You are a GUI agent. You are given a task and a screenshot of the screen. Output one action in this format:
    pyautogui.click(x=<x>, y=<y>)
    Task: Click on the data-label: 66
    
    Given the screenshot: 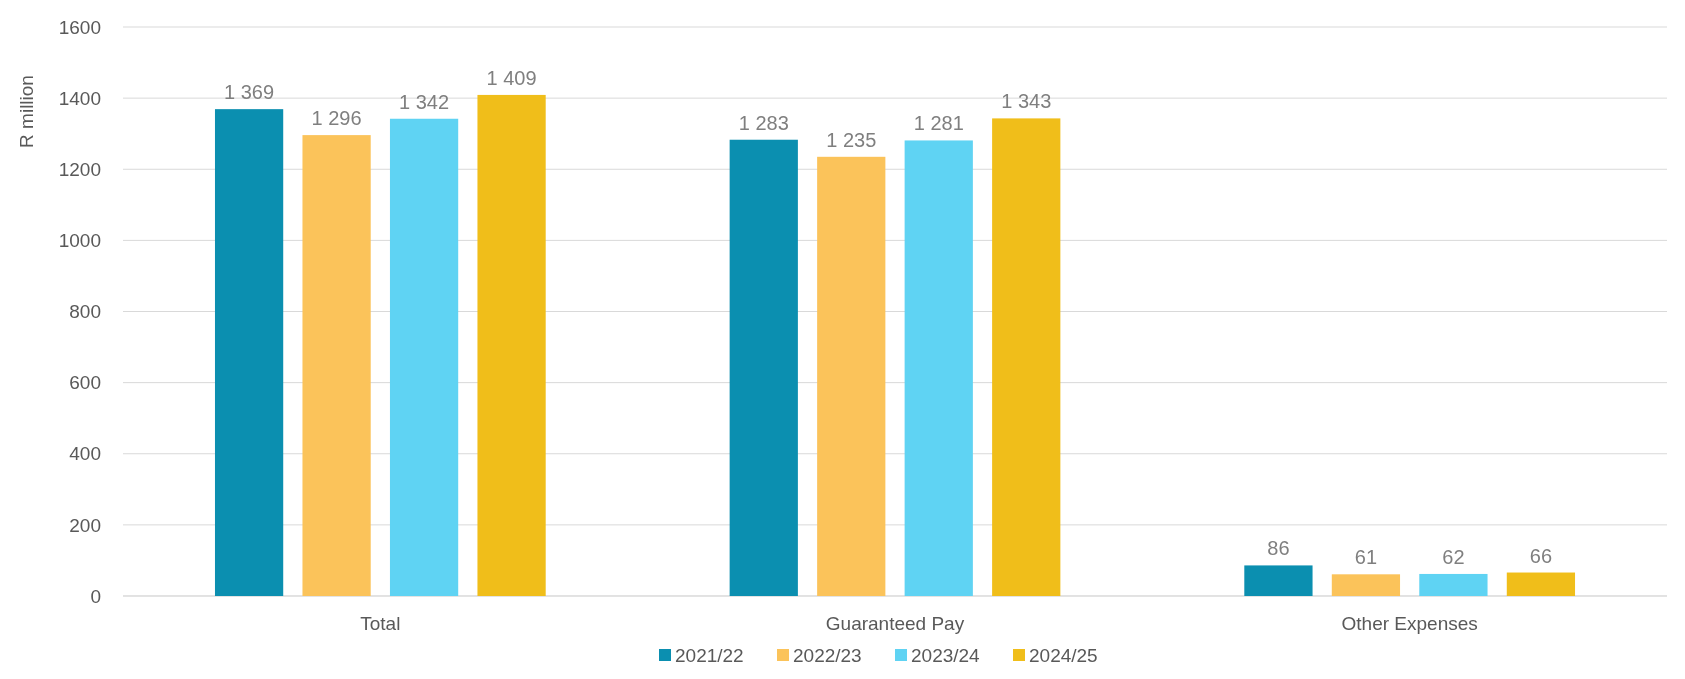 What is the action you would take?
    pyautogui.click(x=1541, y=555)
    